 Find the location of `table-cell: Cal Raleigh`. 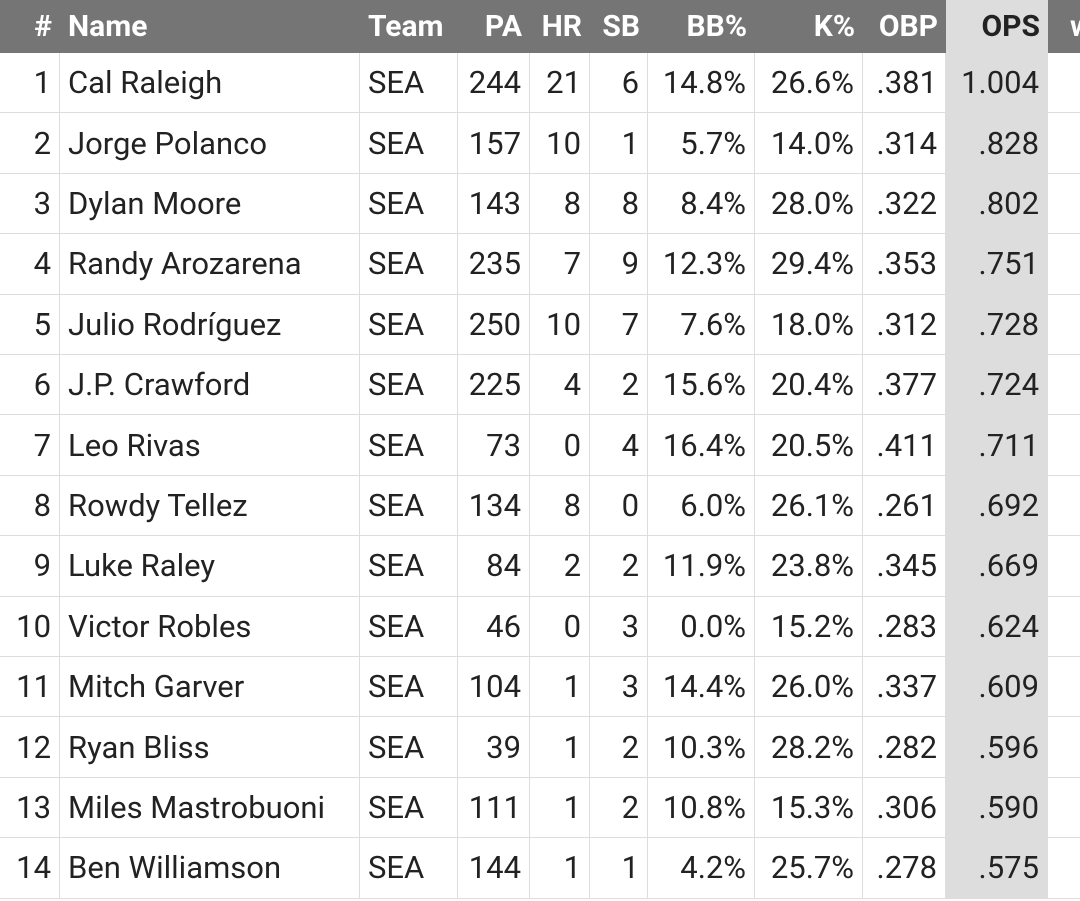

table-cell: Cal Raleigh is located at coordinates (210, 83).